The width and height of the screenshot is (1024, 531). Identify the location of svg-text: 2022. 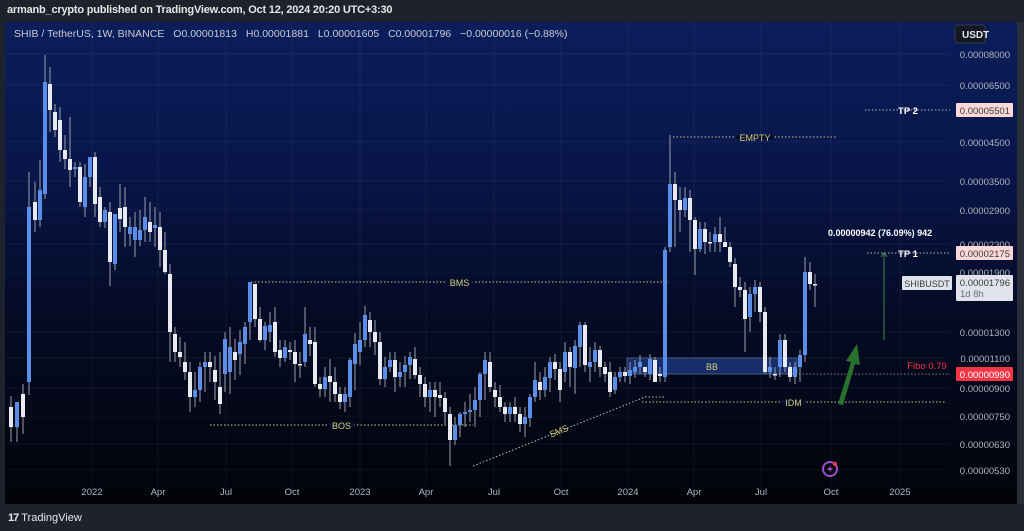
(91, 492).